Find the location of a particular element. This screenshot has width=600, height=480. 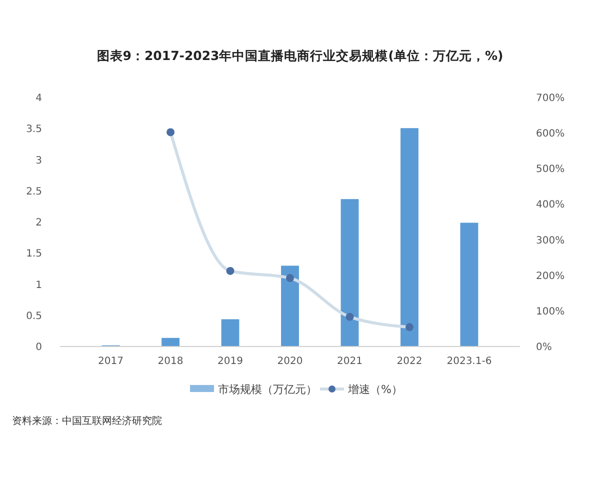

y-tick-label: 0.5 is located at coordinates (34, 316).